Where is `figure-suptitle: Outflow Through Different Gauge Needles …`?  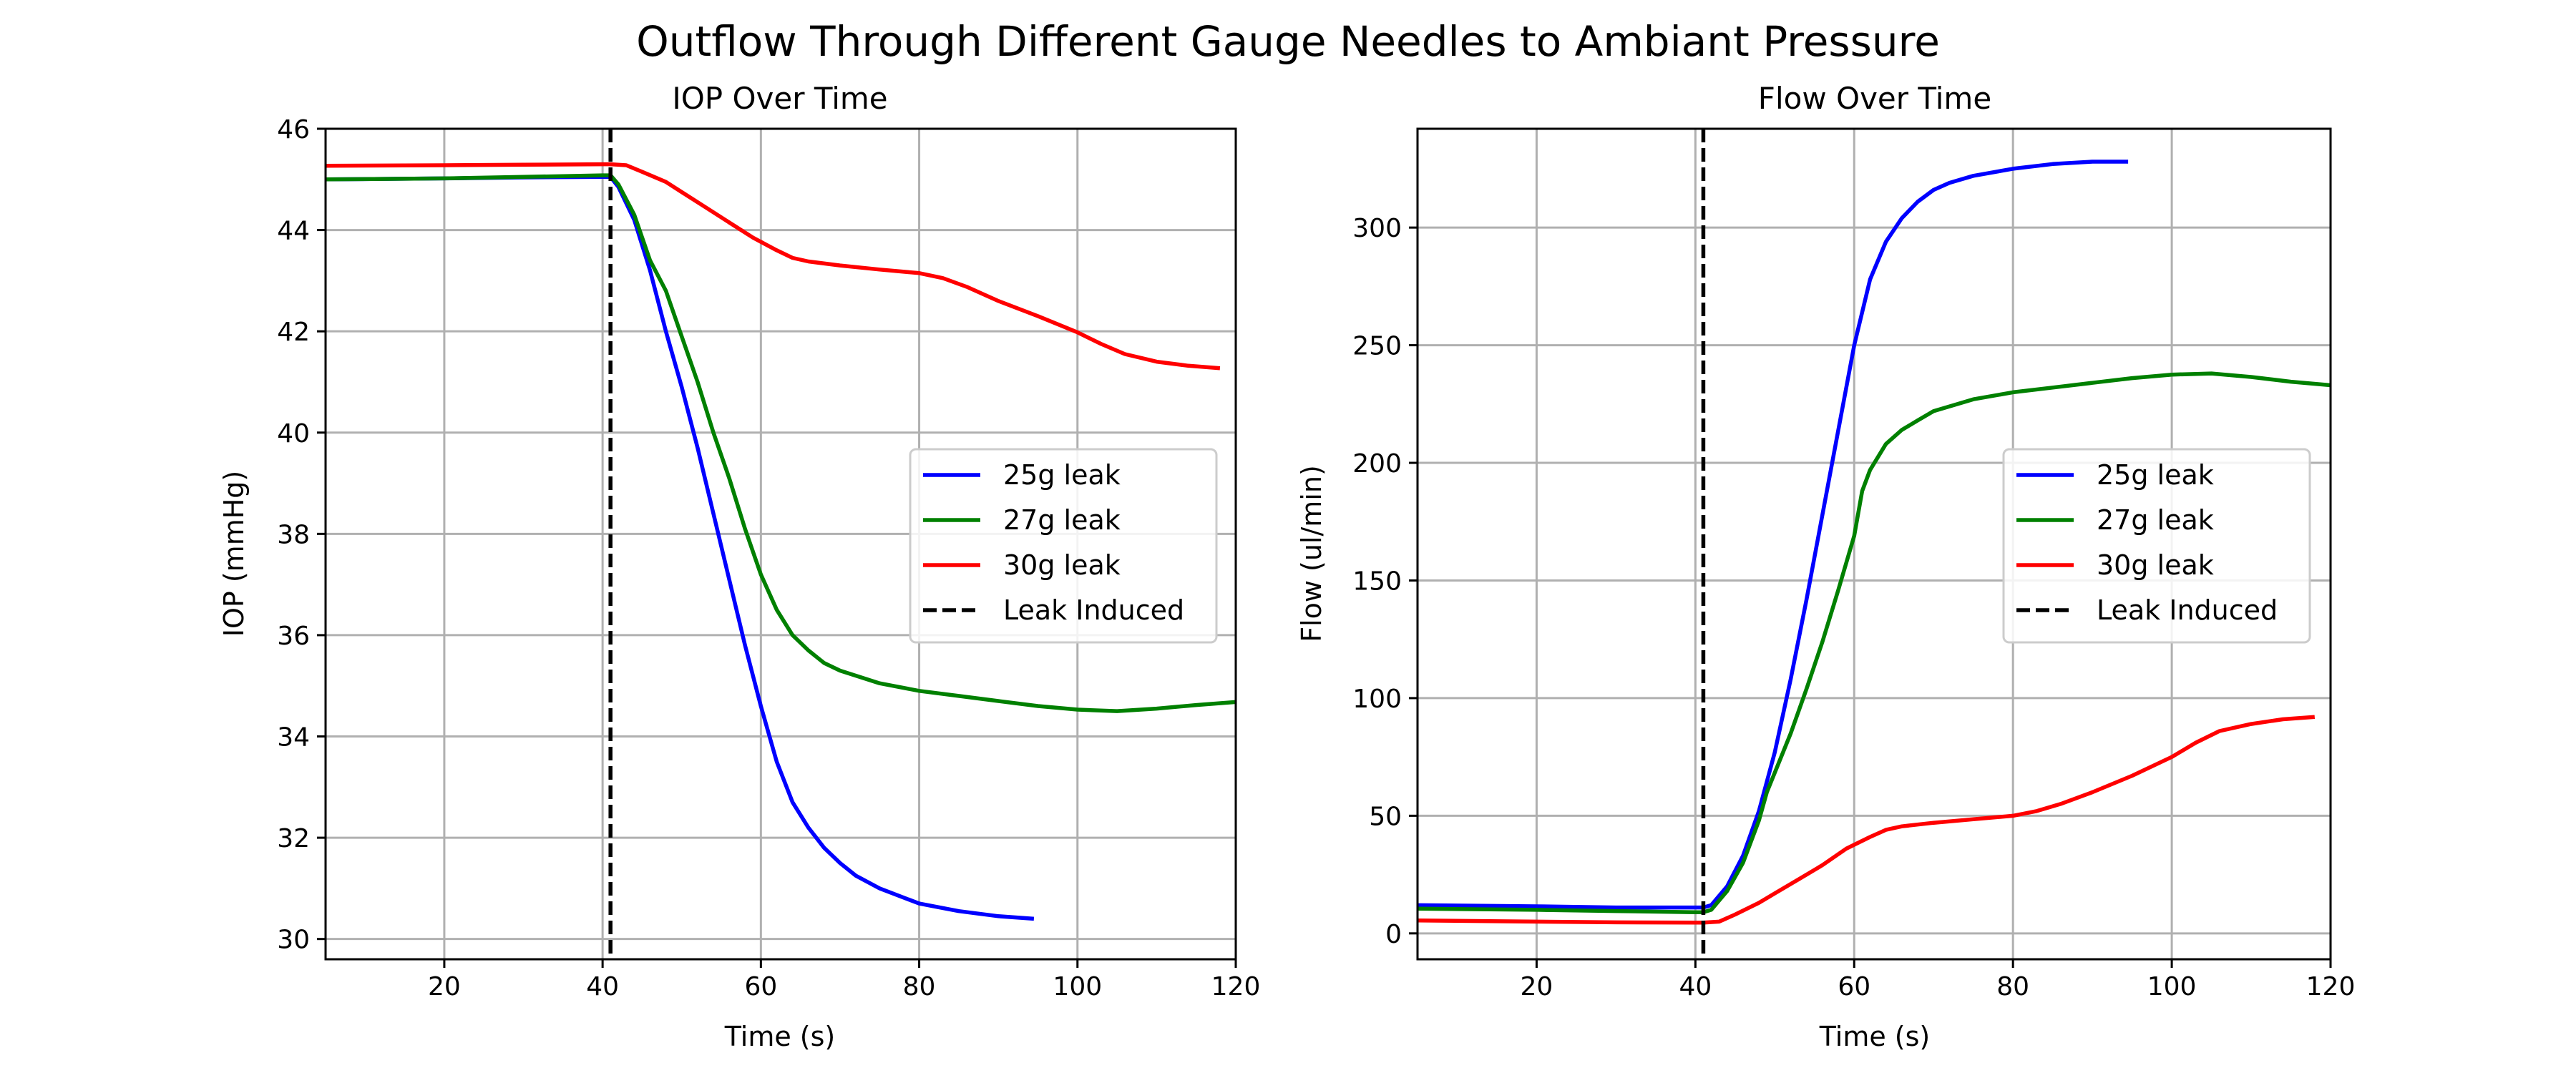
figure-suptitle: Outflow Through Different Gauge Needles … is located at coordinates (1288, 41).